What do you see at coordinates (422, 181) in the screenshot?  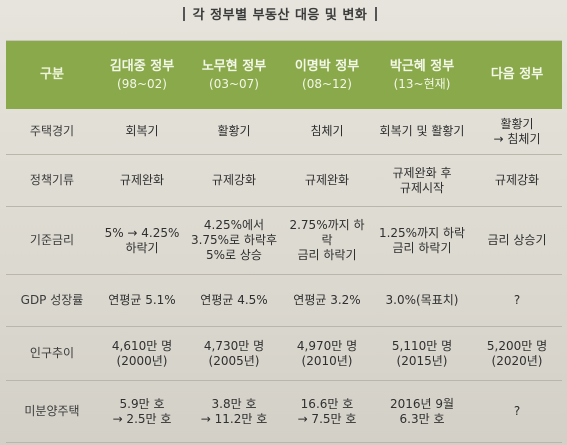 I see `table-cell: 규제완화 후 규제시작` at bounding box center [422, 181].